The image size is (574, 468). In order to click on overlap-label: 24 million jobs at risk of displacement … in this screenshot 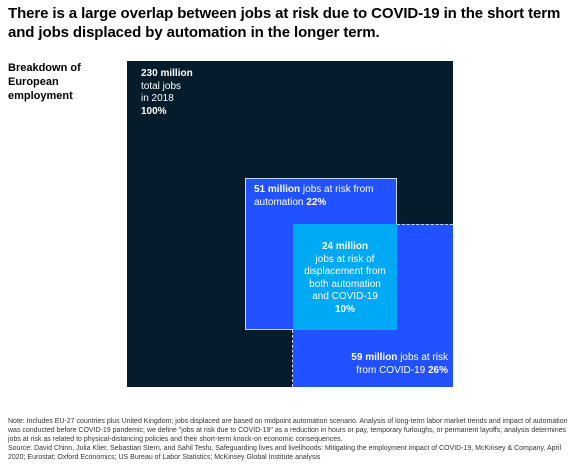, I will do `click(345, 278)`.